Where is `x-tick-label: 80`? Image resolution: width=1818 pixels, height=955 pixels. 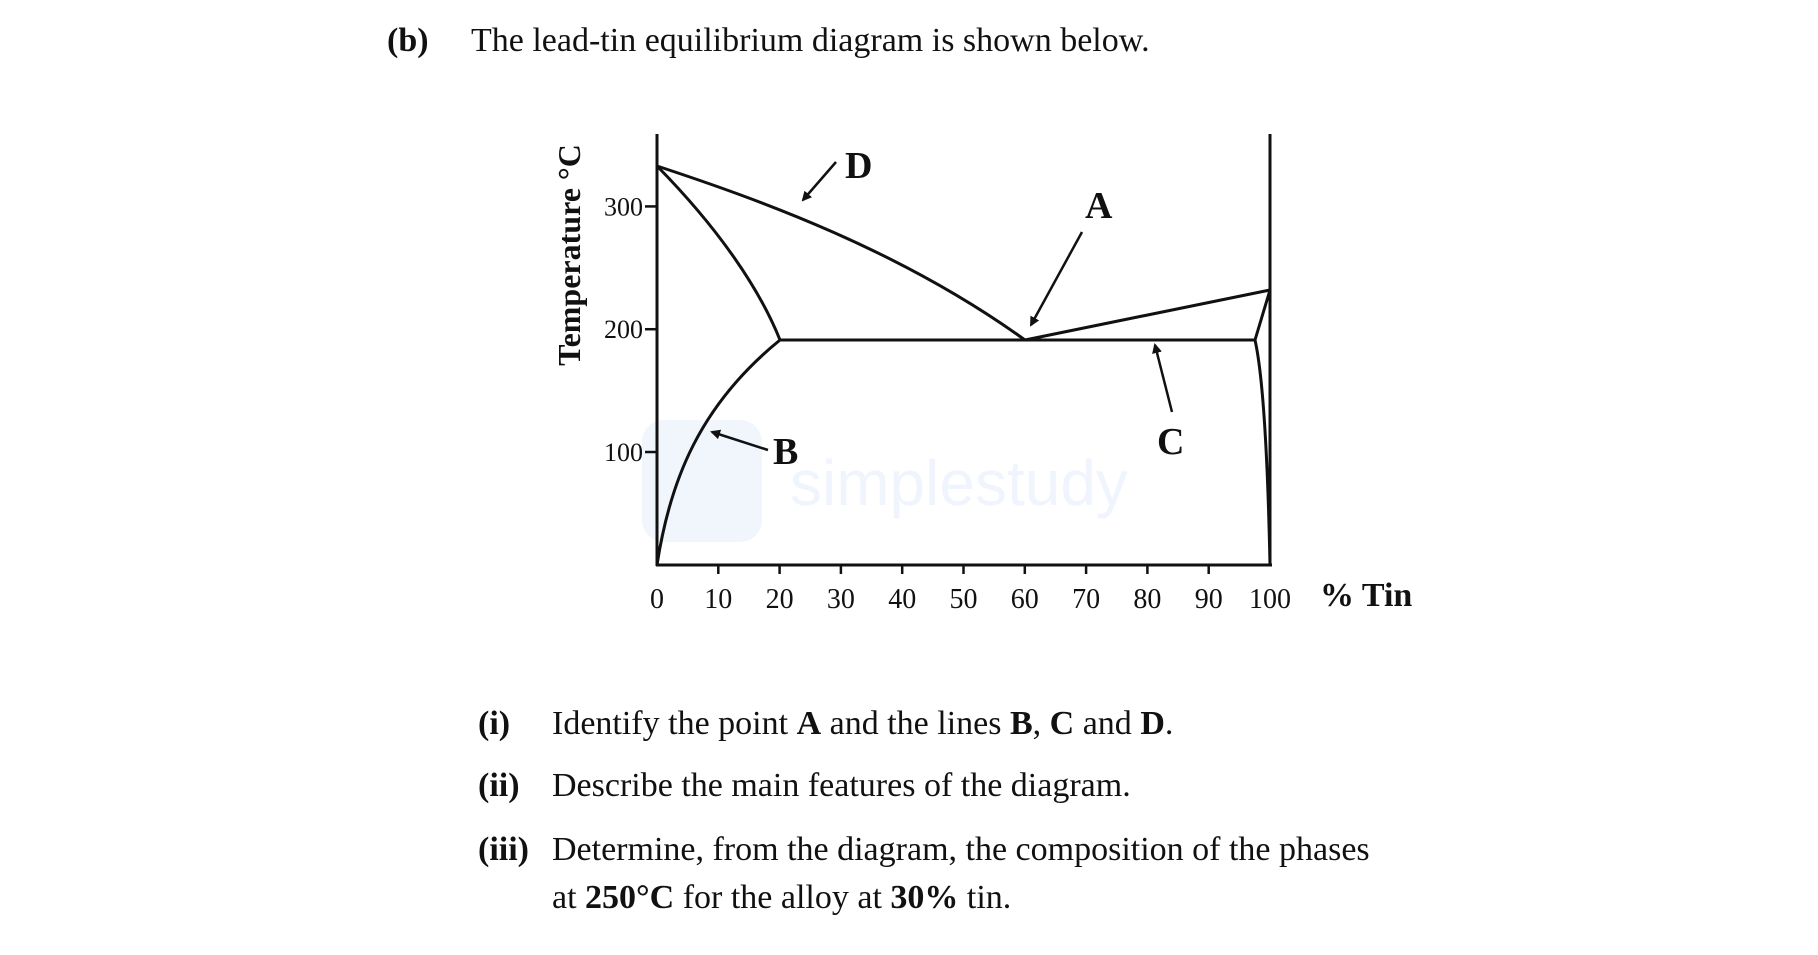
x-tick-label: 80 is located at coordinates (1147, 599).